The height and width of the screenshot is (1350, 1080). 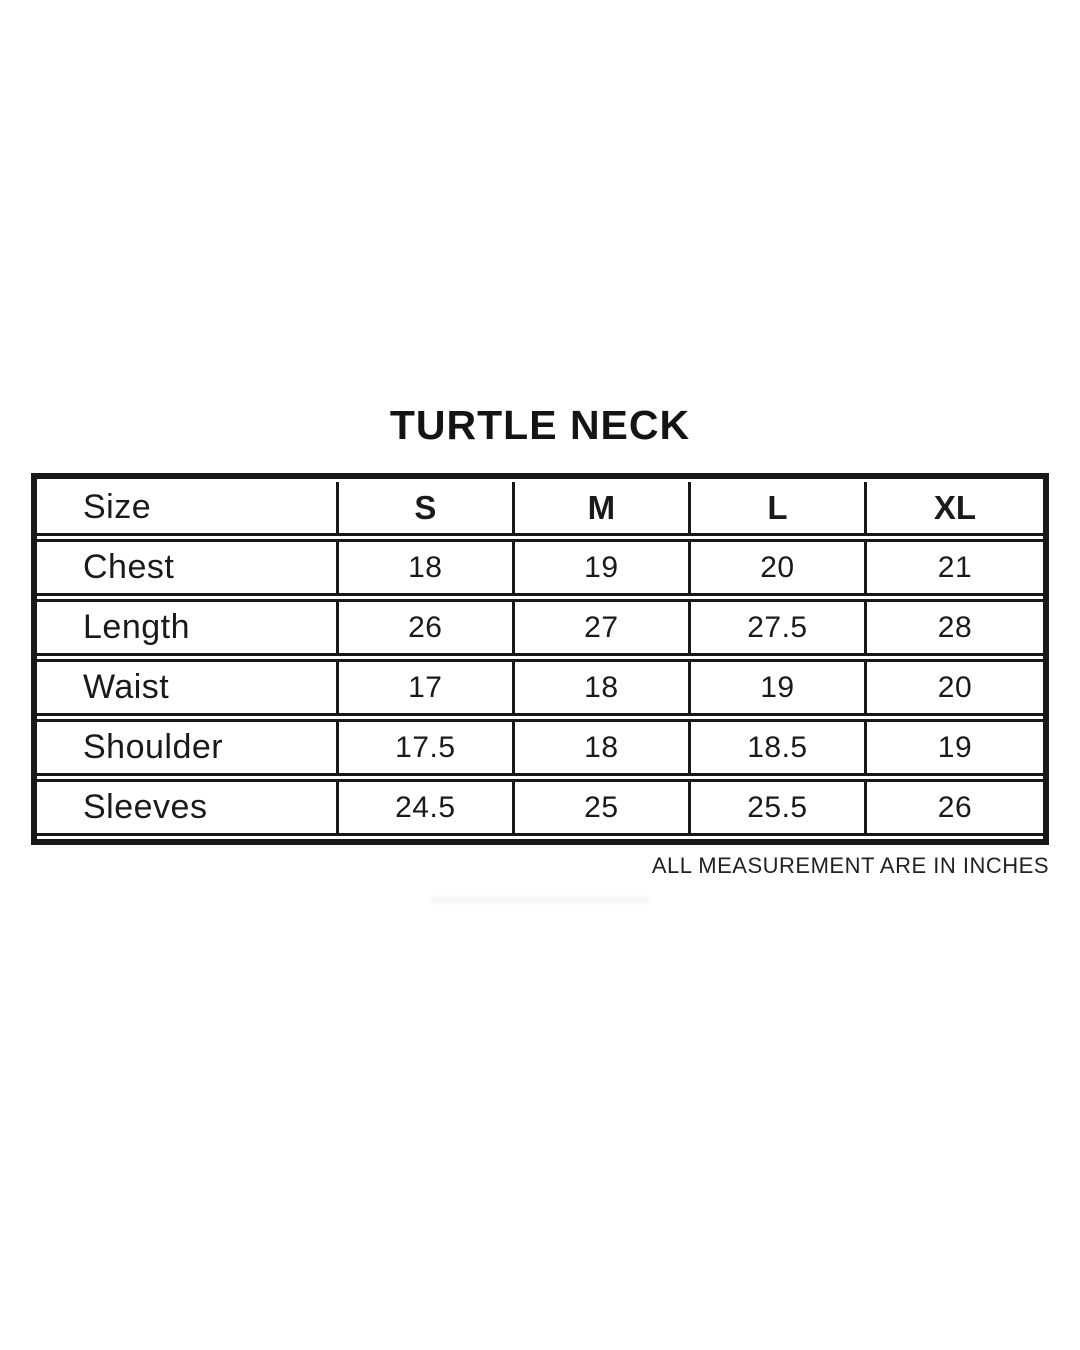 What do you see at coordinates (426, 627) in the screenshot?
I see `length-s: 26` at bounding box center [426, 627].